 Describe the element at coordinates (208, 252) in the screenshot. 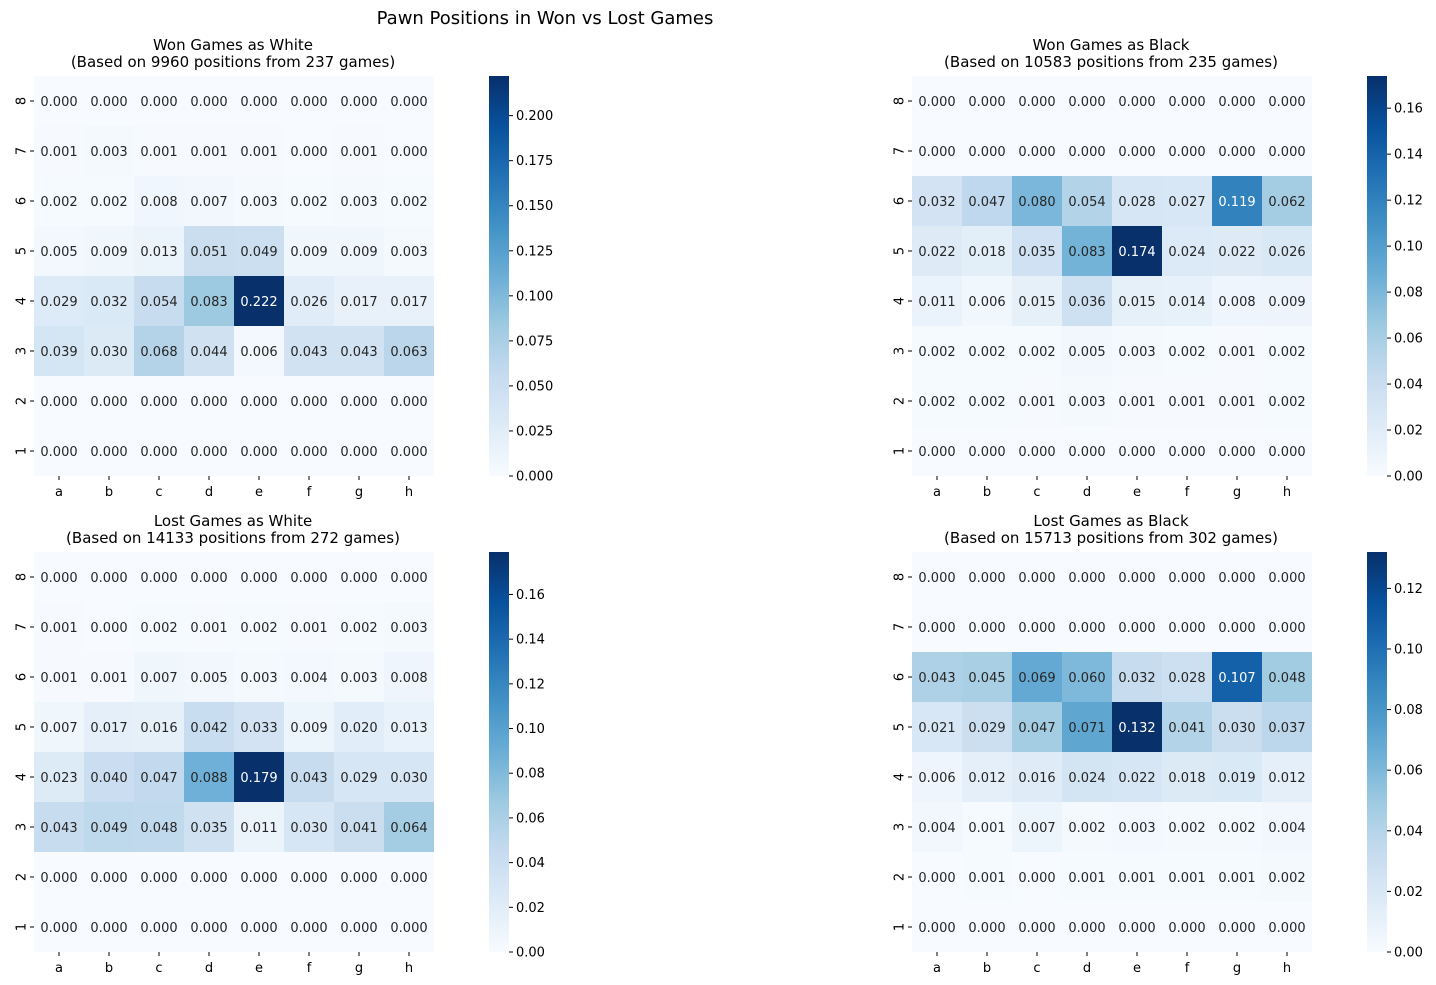

I see `cell-value: 0.051` at that location.